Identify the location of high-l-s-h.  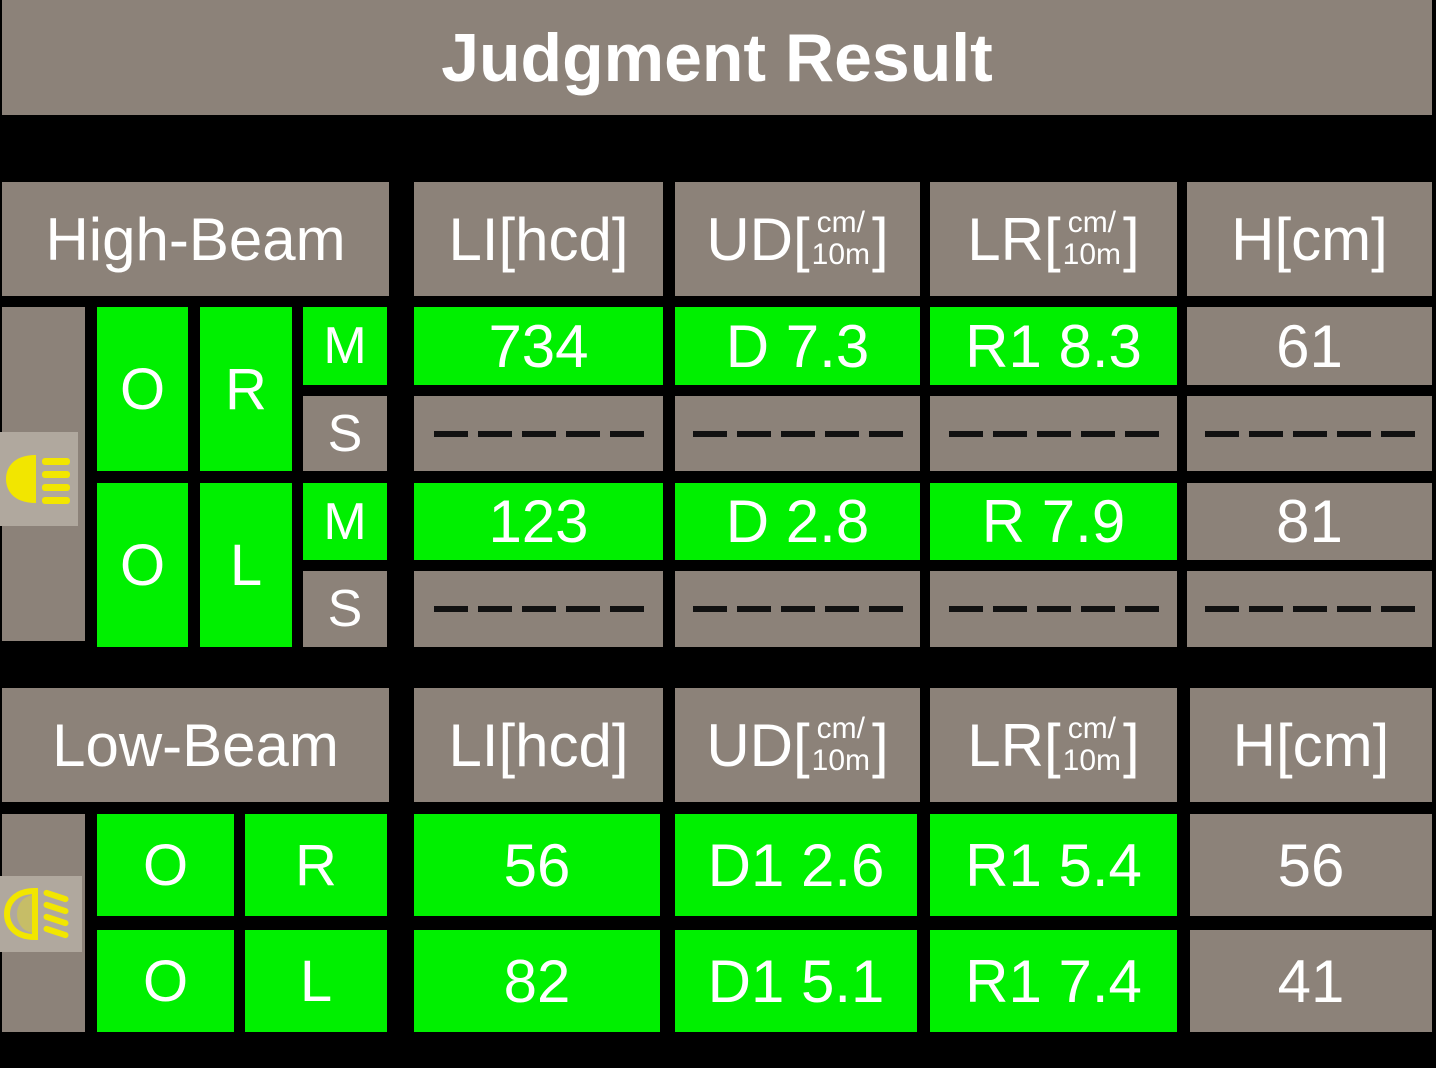
(1309, 609).